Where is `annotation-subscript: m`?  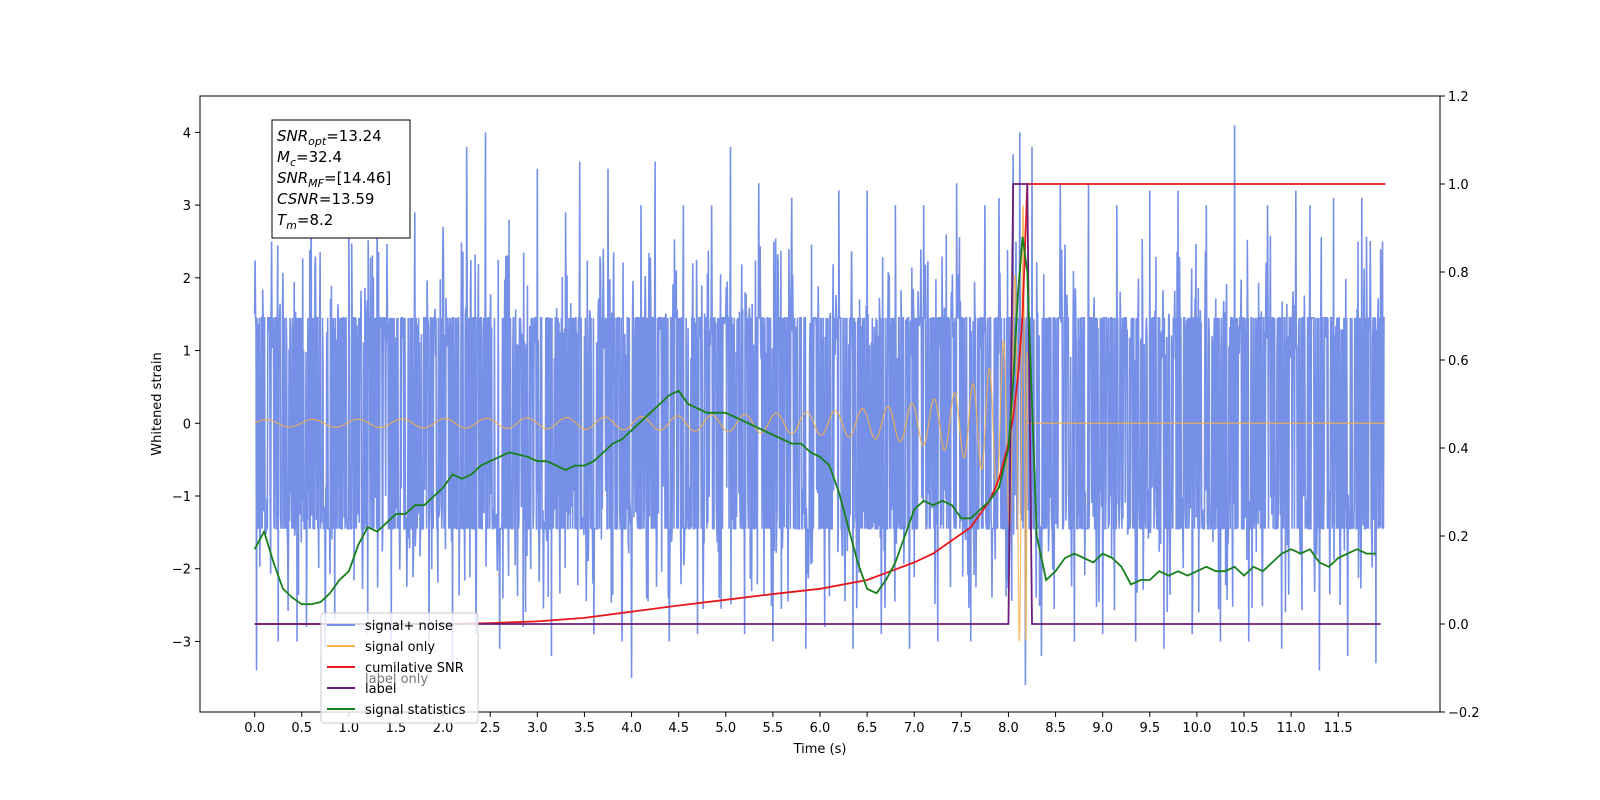
annotation-subscript: m is located at coordinates (291, 225).